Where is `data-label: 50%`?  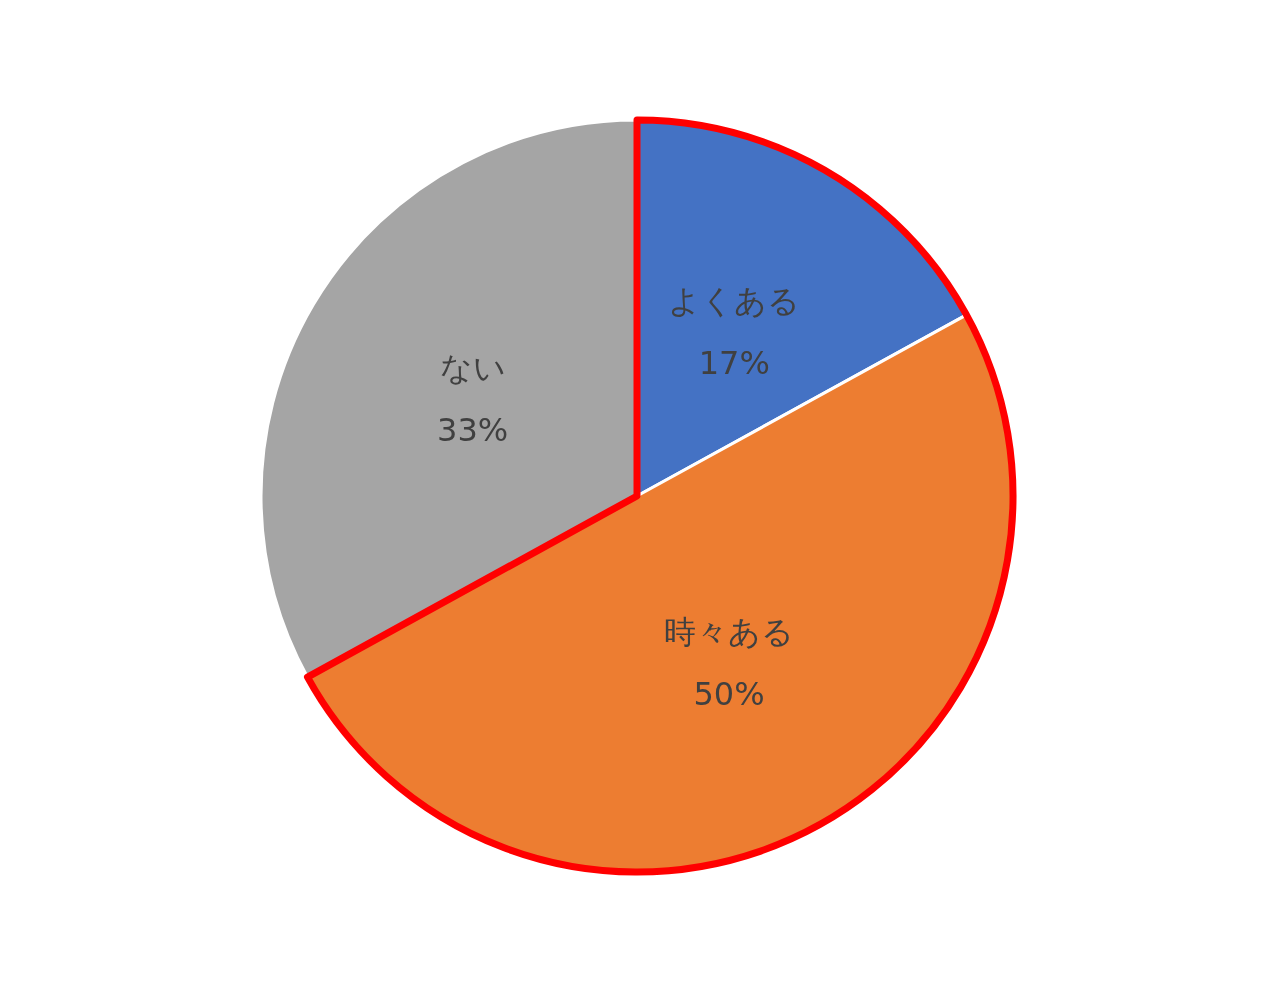
data-label: 50% is located at coordinates (729, 694).